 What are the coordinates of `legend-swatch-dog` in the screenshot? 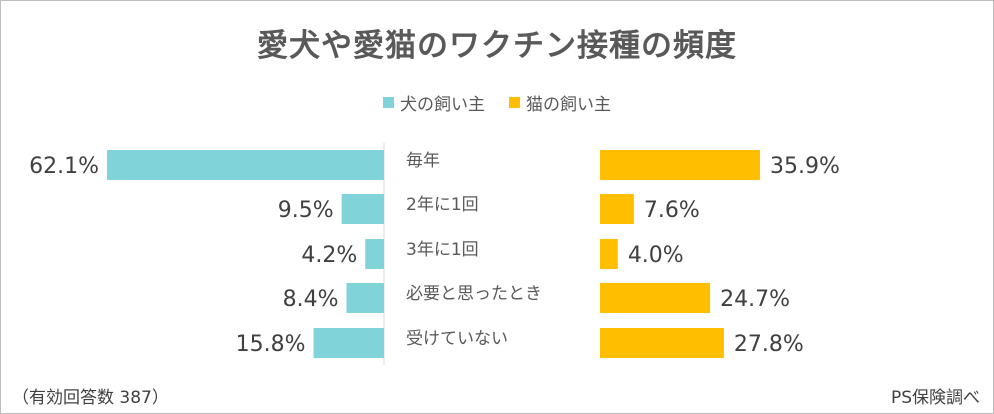 It's located at (388, 102).